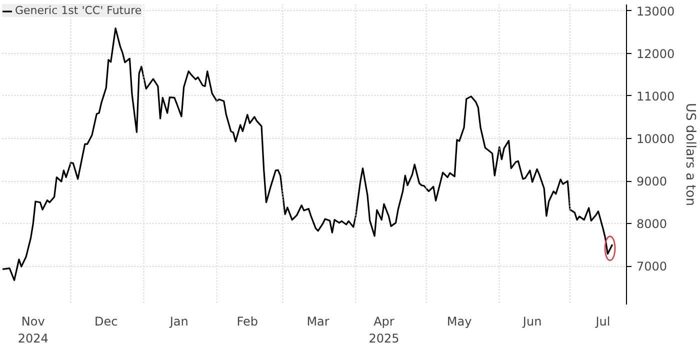 The height and width of the screenshot is (348, 700). What do you see at coordinates (655, 96) in the screenshot?
I see `y-tick-label: 11000` at bounding box center [655, 96].